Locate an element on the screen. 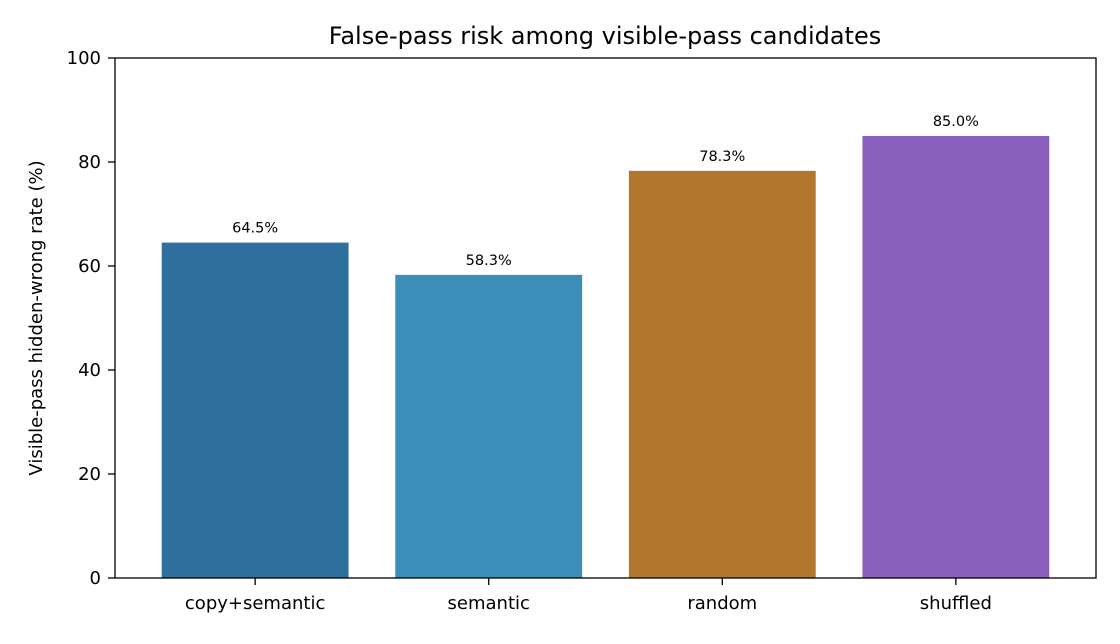 Image resolution: width=1120 pixels, height=644 pixels. x-tick-label-1: semantic is located at coordinates (489, 603).